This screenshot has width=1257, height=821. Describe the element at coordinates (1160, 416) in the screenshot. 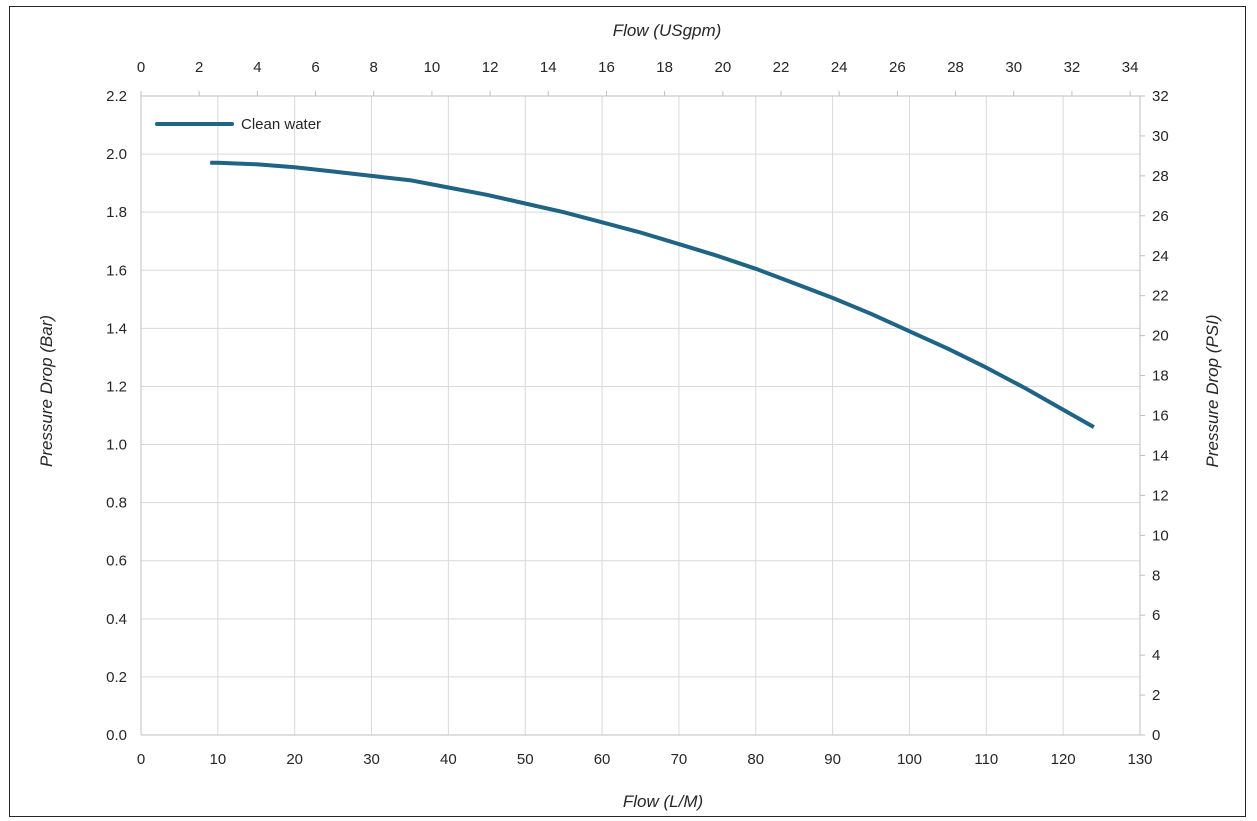

I see `y-right-tick-label: 16` at that location.